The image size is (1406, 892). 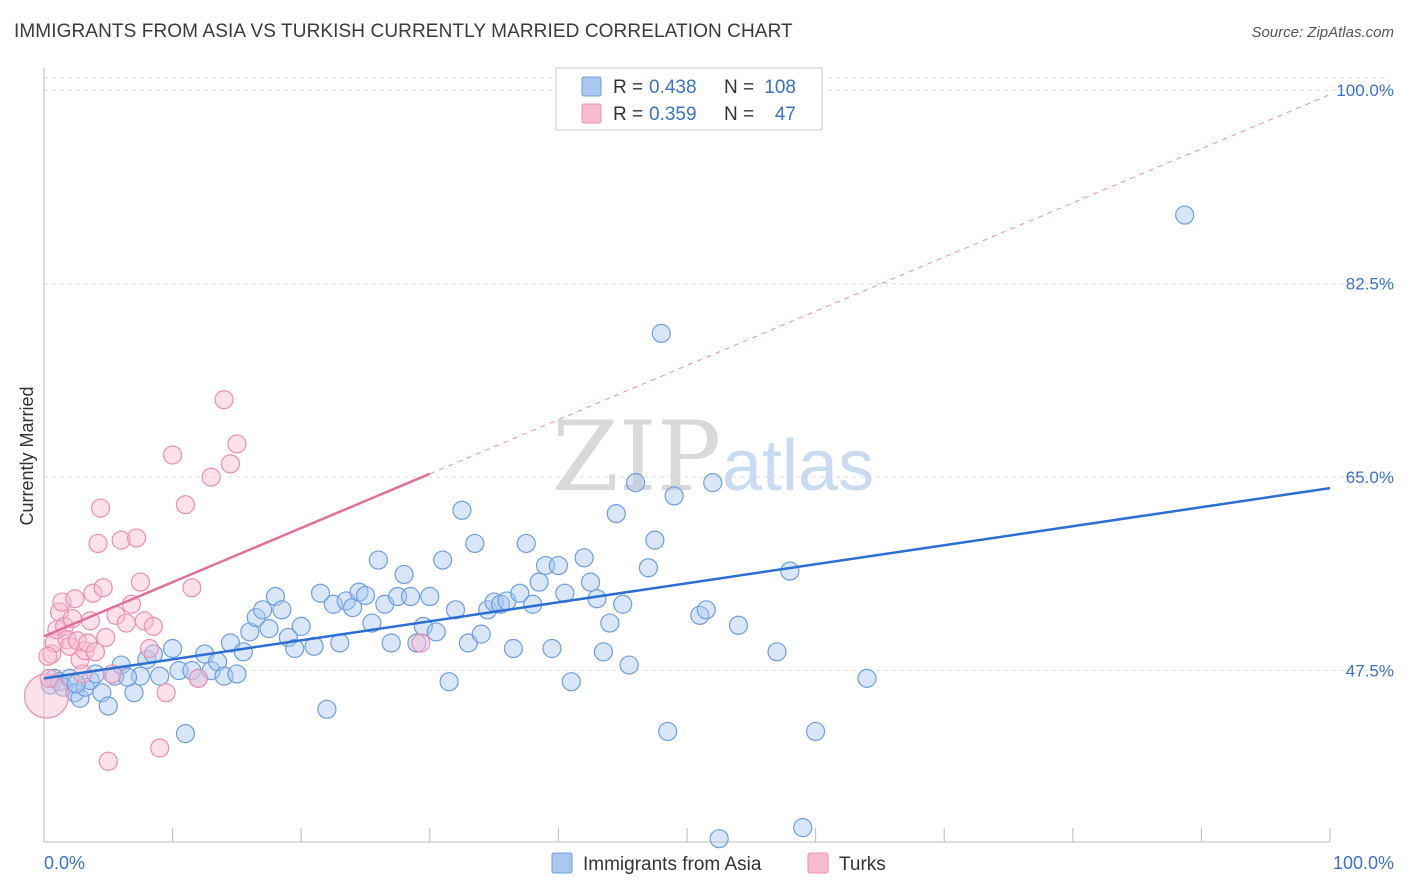 I want to click on watermark-zip: ZIP, so click(x=636, y=457).